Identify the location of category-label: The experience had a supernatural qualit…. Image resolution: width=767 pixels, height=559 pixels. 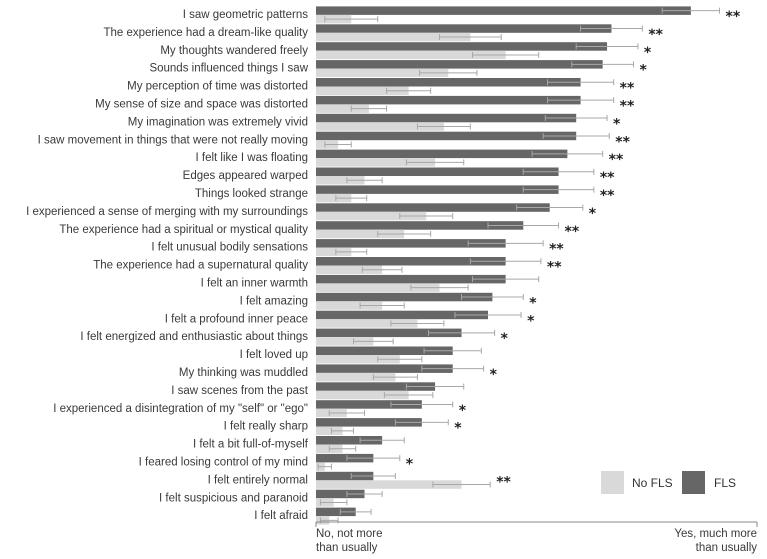
(200, 266).